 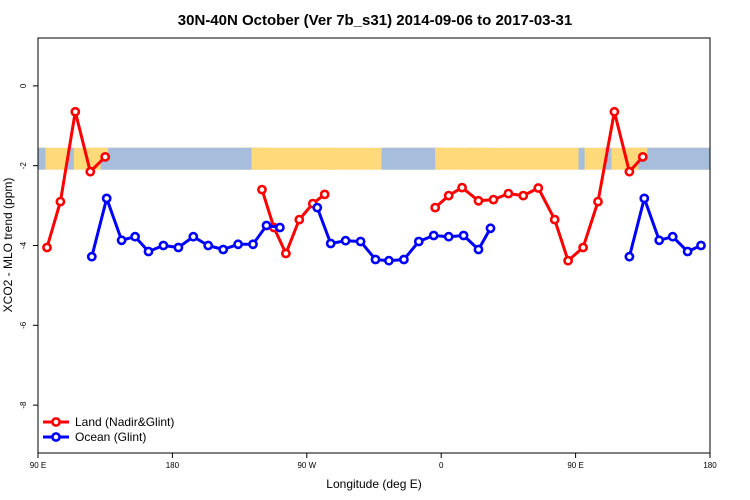 What do you see at coordinates (306, 465) in the screenshot?
I see `x-tick-label: 90 W` at bounding box center [306, 465].